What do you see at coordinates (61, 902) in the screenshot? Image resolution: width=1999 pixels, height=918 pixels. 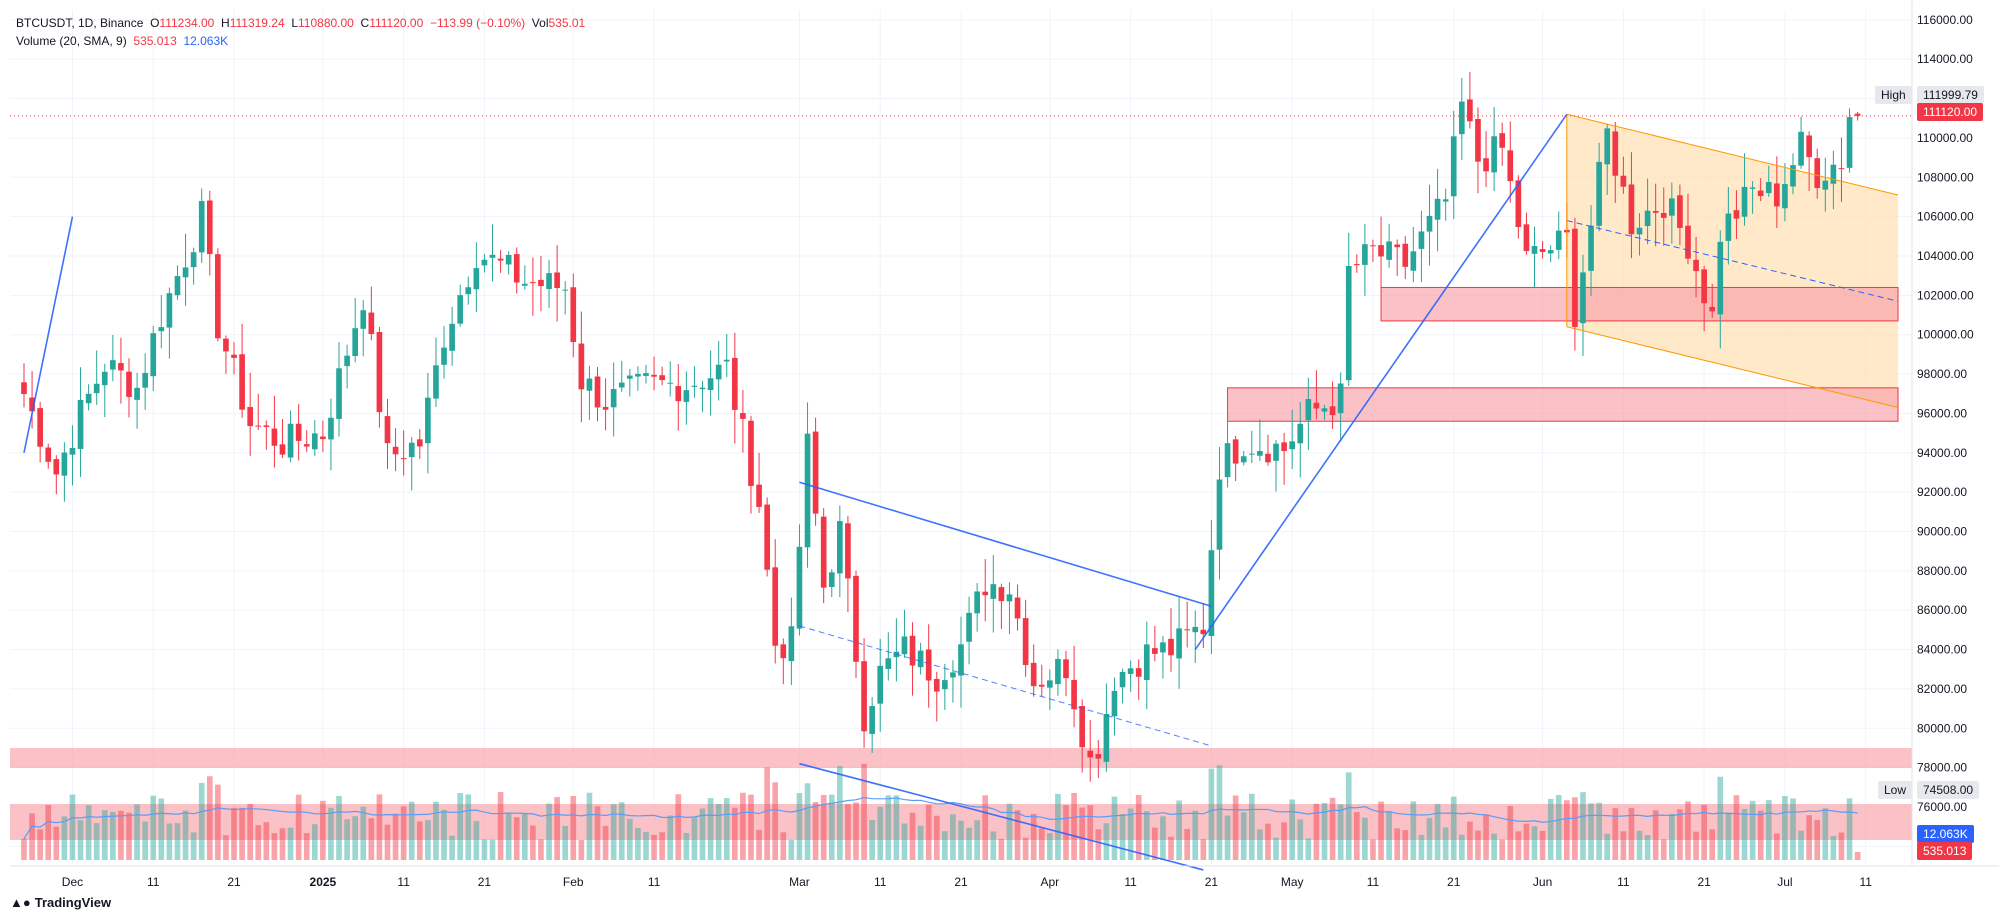 I see `tradingview-logo: ▲● TradingView` at bounding box center [61, 902].